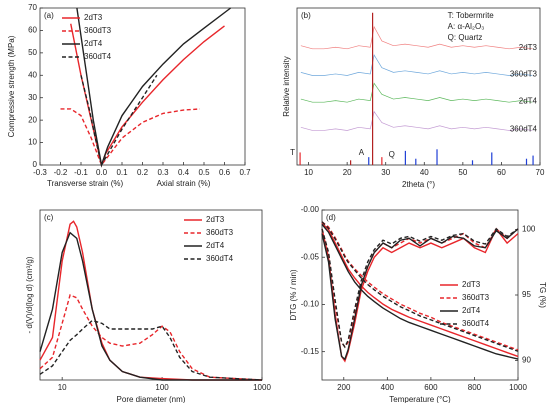 The height and width of the screenshot is (403, 550). What do you see at coordinates (184, 183) in the screenshot?
I see `x-axis-label: Axial strain (%)` at bounding box center [184, 183].